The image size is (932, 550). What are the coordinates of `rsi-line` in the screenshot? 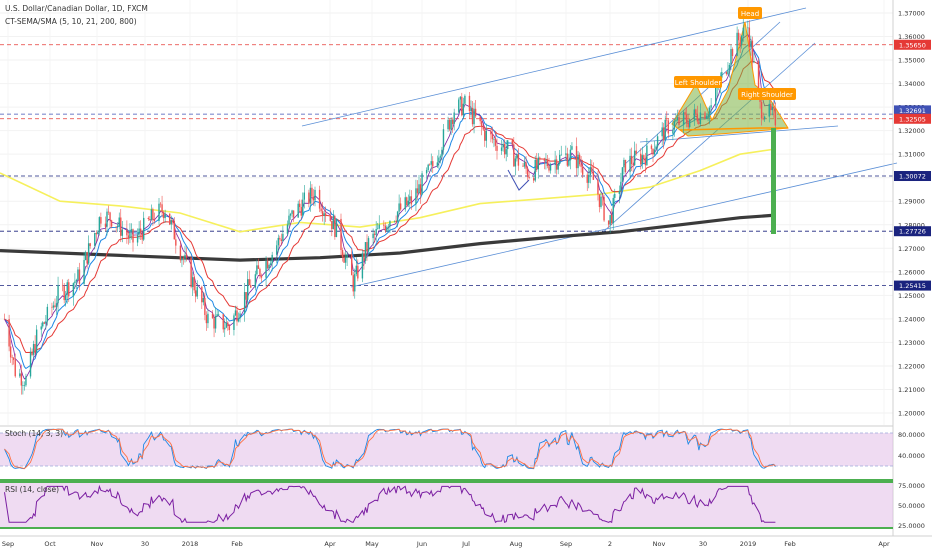 It's located at (390, 504).